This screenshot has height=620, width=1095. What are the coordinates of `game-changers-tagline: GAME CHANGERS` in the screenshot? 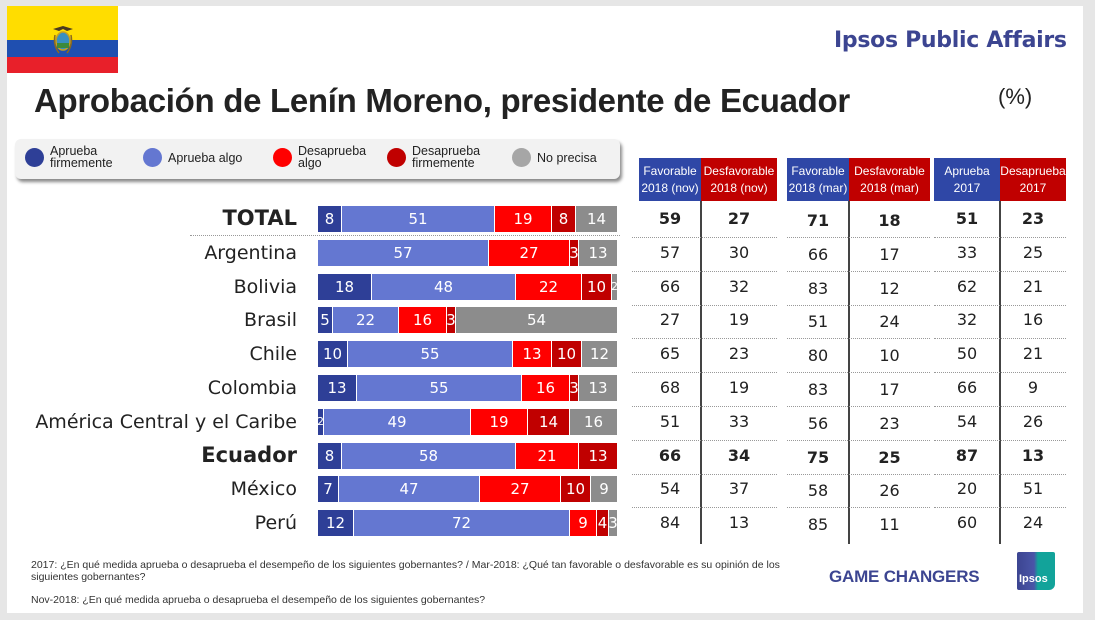 It's located at (904, 576).